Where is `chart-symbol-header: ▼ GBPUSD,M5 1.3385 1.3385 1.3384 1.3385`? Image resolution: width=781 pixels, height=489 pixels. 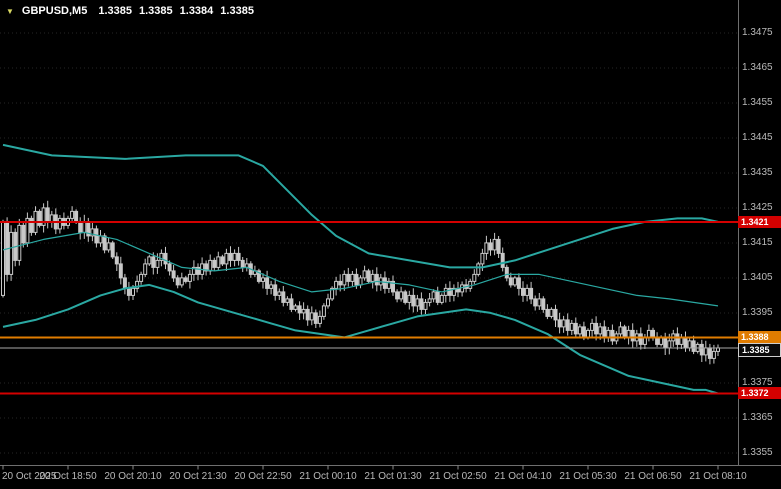
chart-symbol-header: ▼ GBPUSD,M5 1.3385 1.3385 1.3384 1.3385 is located at coordinates (130, 11).